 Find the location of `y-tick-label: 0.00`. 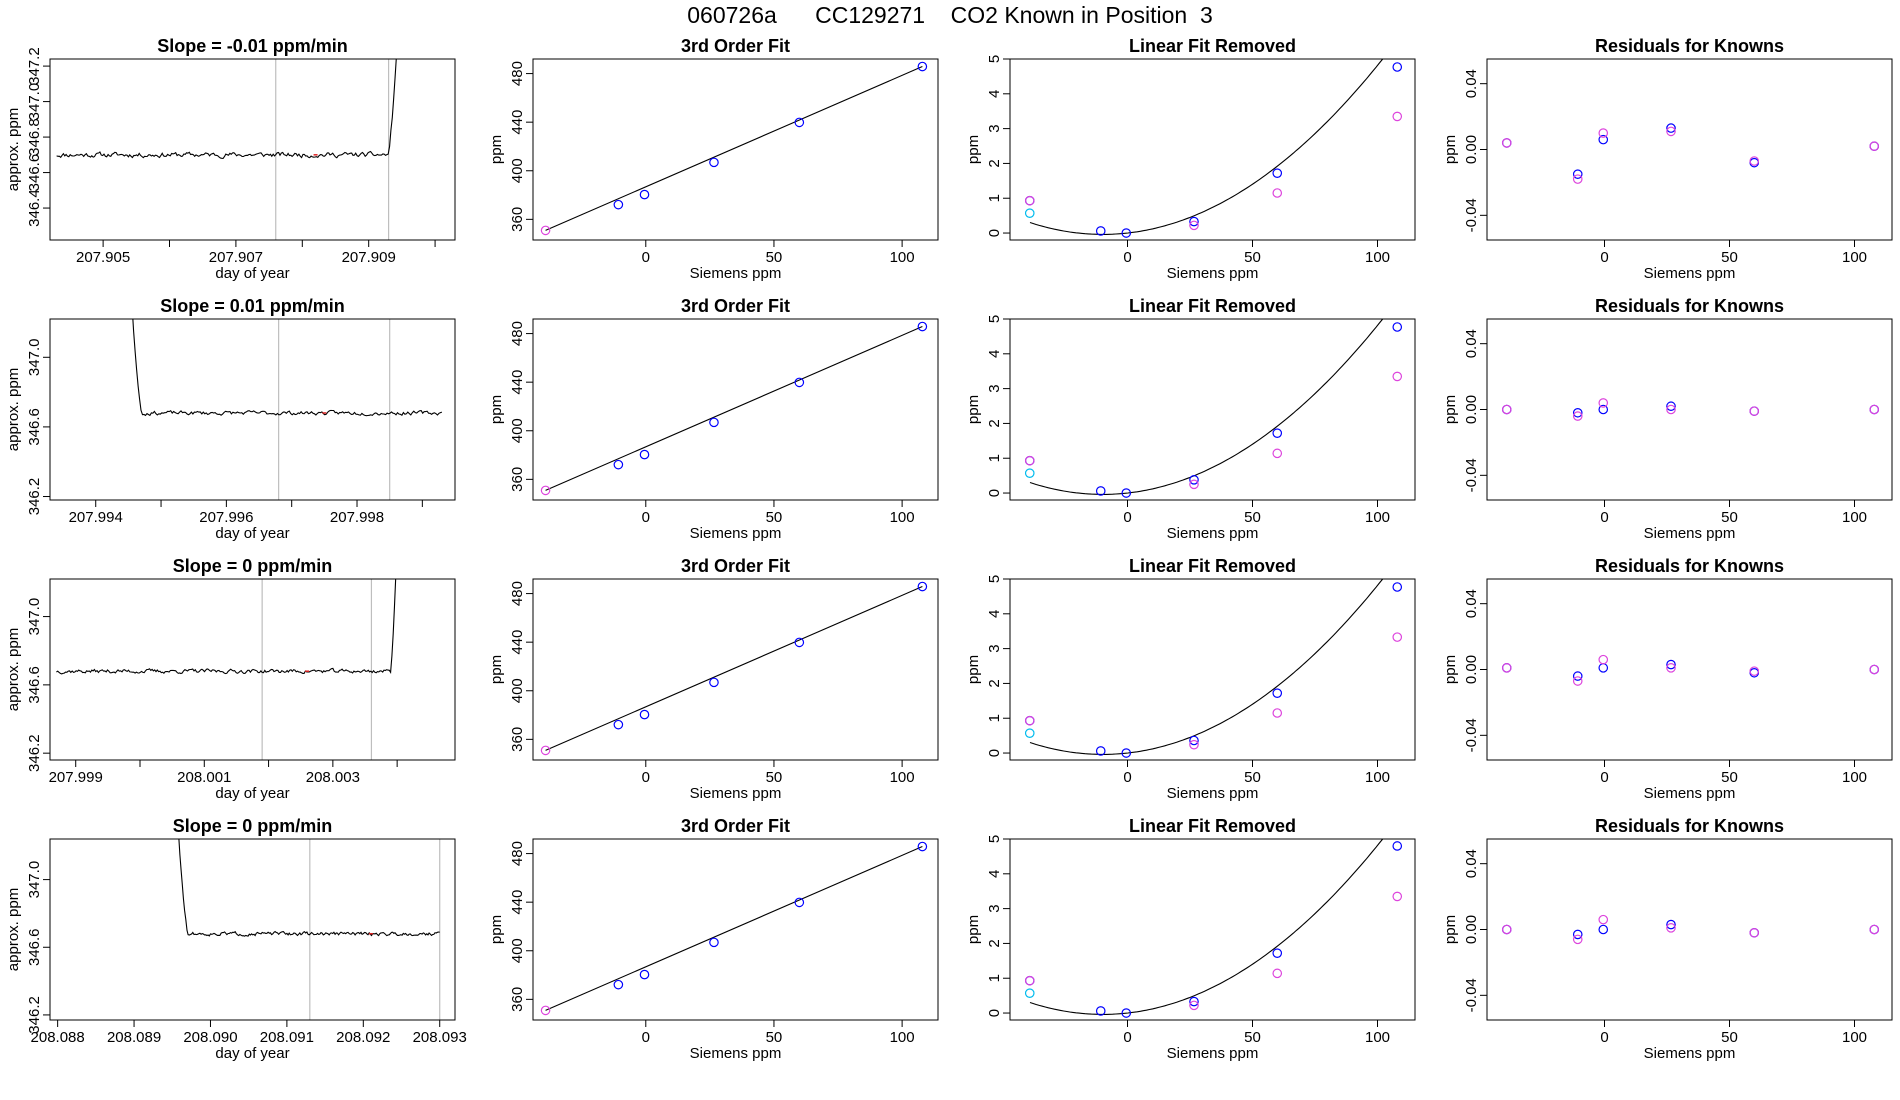

y-tick-label: 0.00 is located at coordinates (1471, 149).